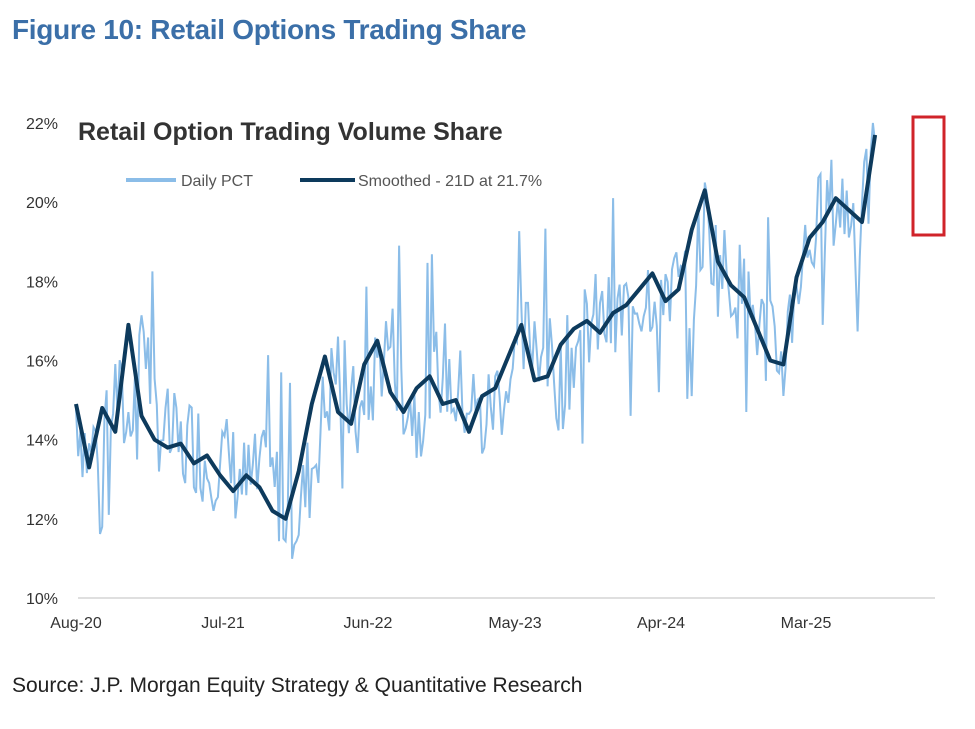 The height and width of the screenshot is (729, 975). What do you see at coordinates (928, 176) in the screenshot?
I see `highlight-box` at bounding box center [928, 176].